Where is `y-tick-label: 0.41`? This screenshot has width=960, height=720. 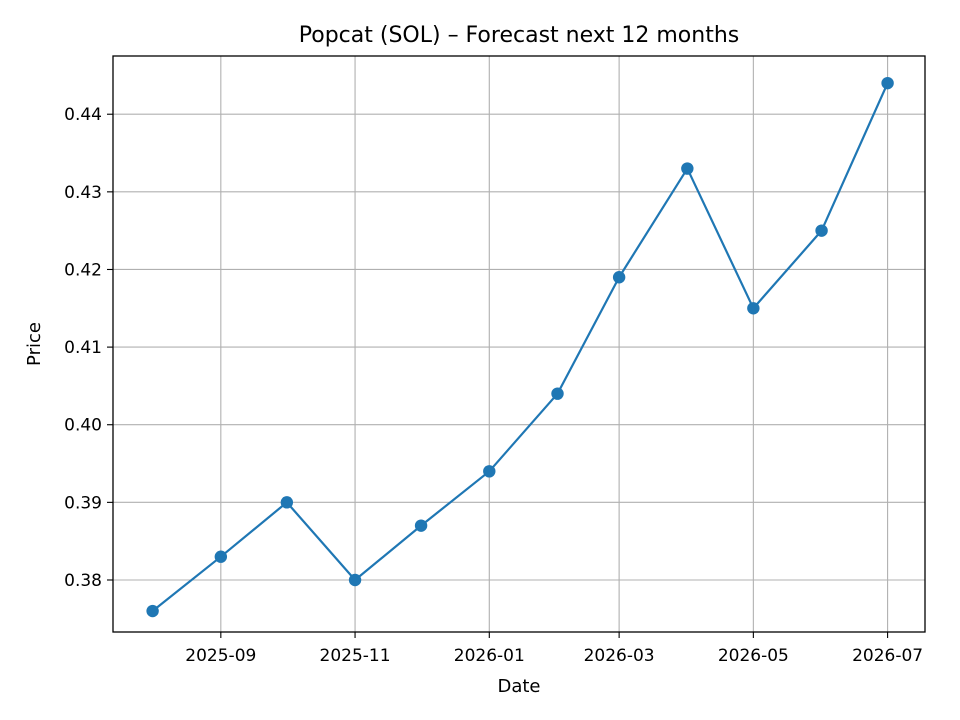 y-tick-label: 0.41 is located at coordinates (83, 348).